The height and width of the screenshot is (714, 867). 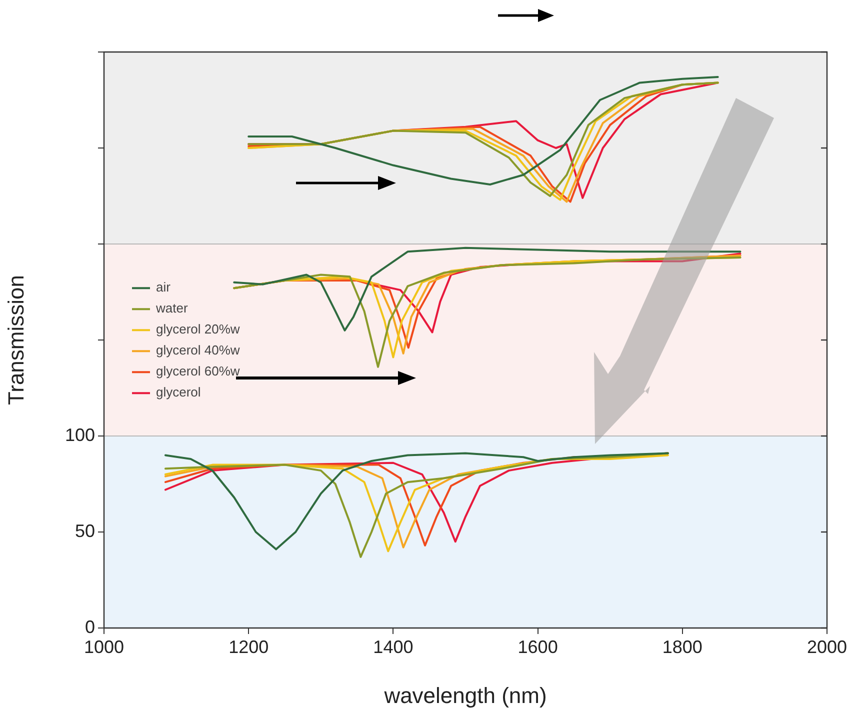 What do you see at coordinates (198, 350) in the screenshot?
I see `legend-label: glycerol 40%w` at bounding box center [198, 350].